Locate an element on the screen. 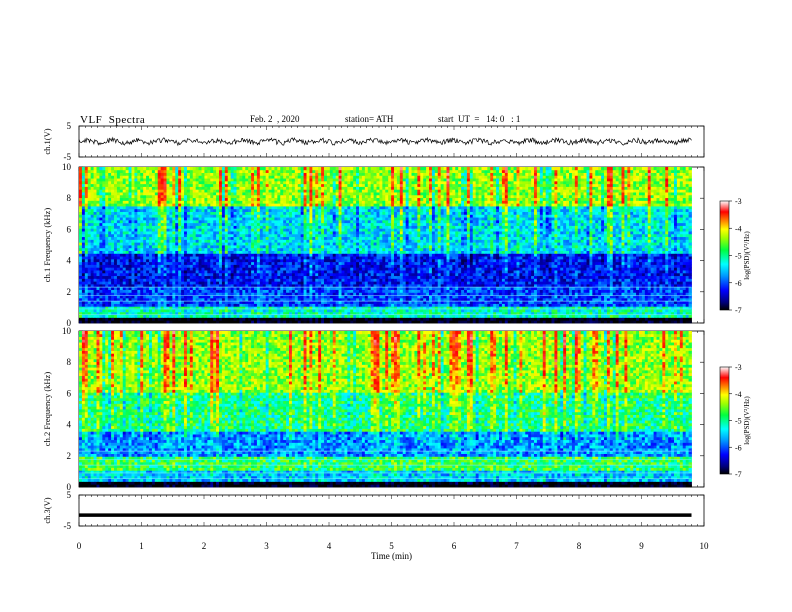  date-label: Feb. 2 , 2020 is located at coordinates (275, 119).